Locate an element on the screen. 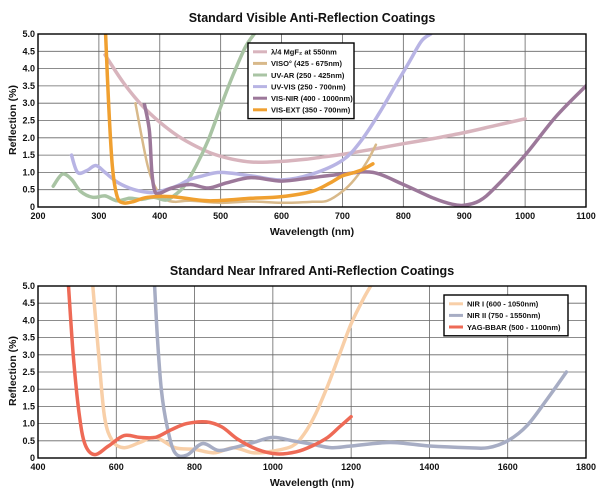 Image resolution: width=597 pixels, height=494 pixels. legend-entry: UV-VIS (250 - 700nm) is located at coordinates (308, 86).